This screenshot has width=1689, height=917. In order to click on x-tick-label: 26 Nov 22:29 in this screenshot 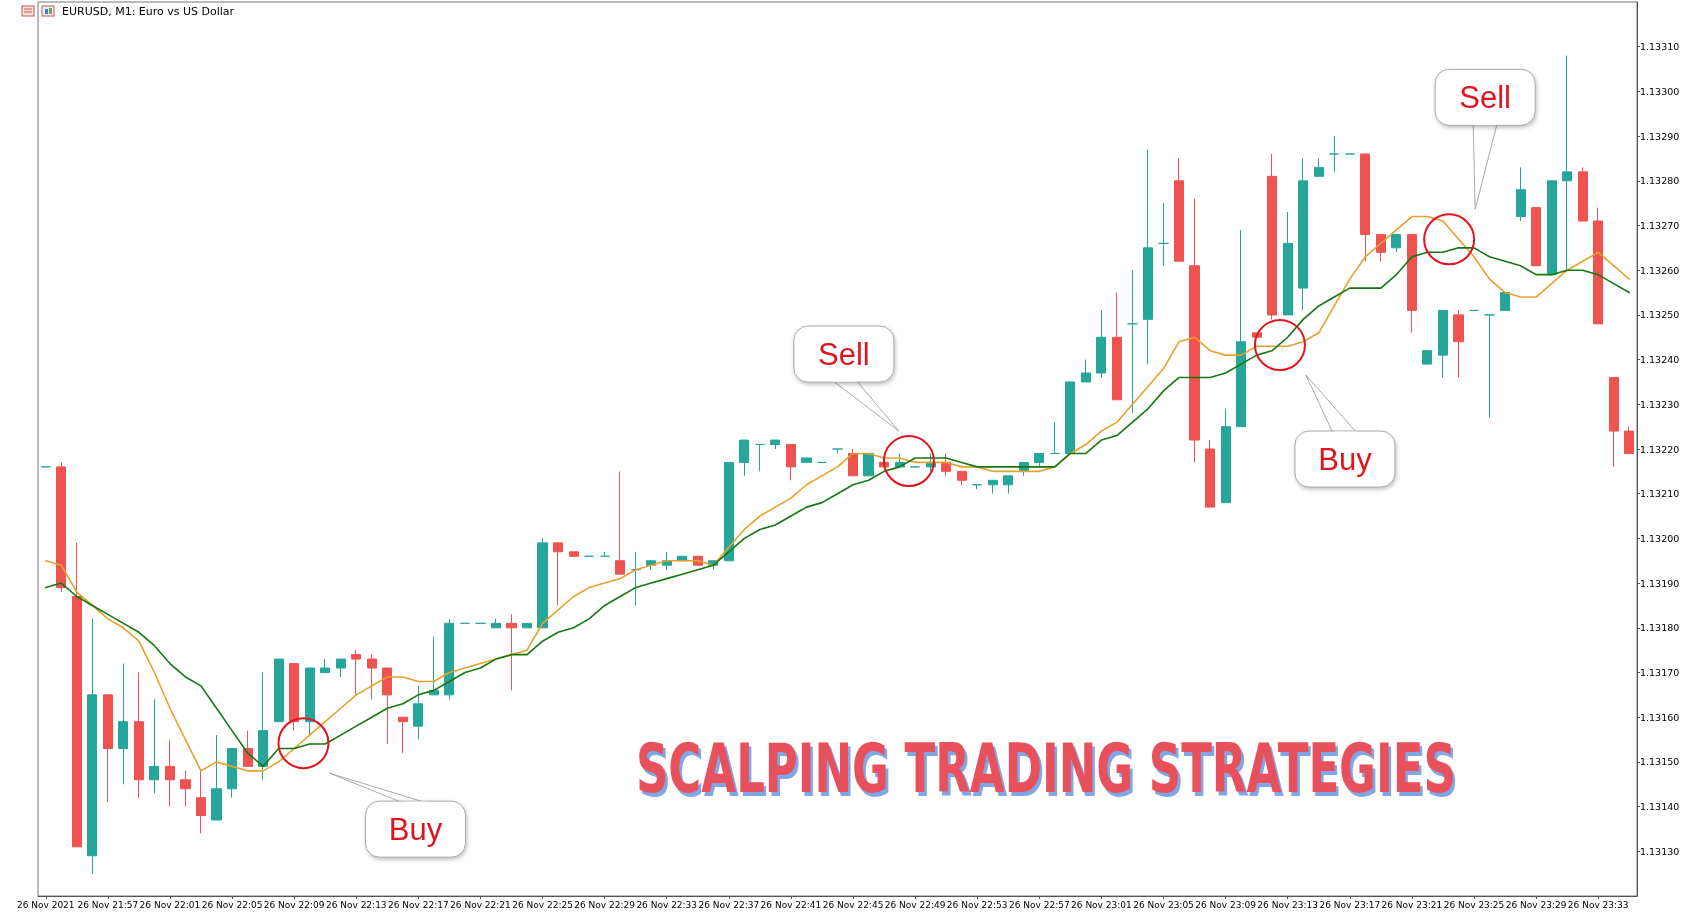, I will do `click(605, 904)`.